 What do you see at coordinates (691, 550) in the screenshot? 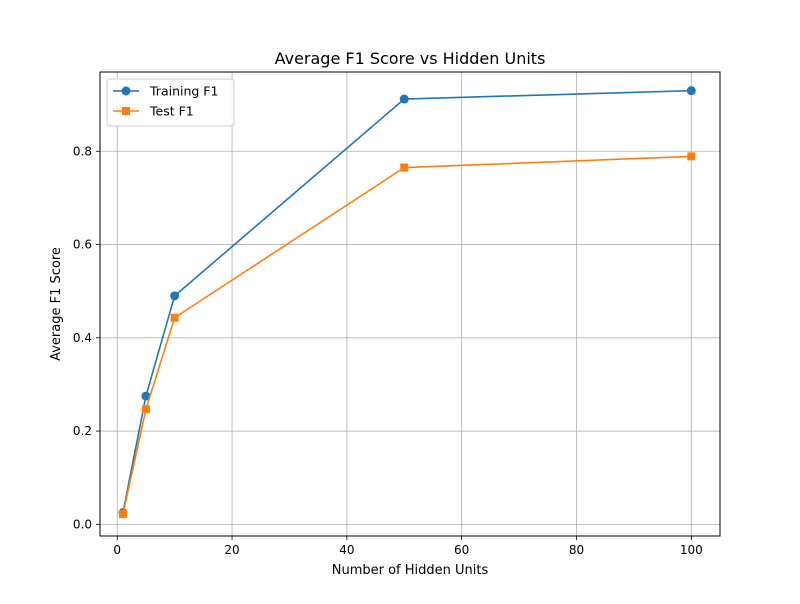
I see `x-tick-label: 100` at bounding box center [691, 550].